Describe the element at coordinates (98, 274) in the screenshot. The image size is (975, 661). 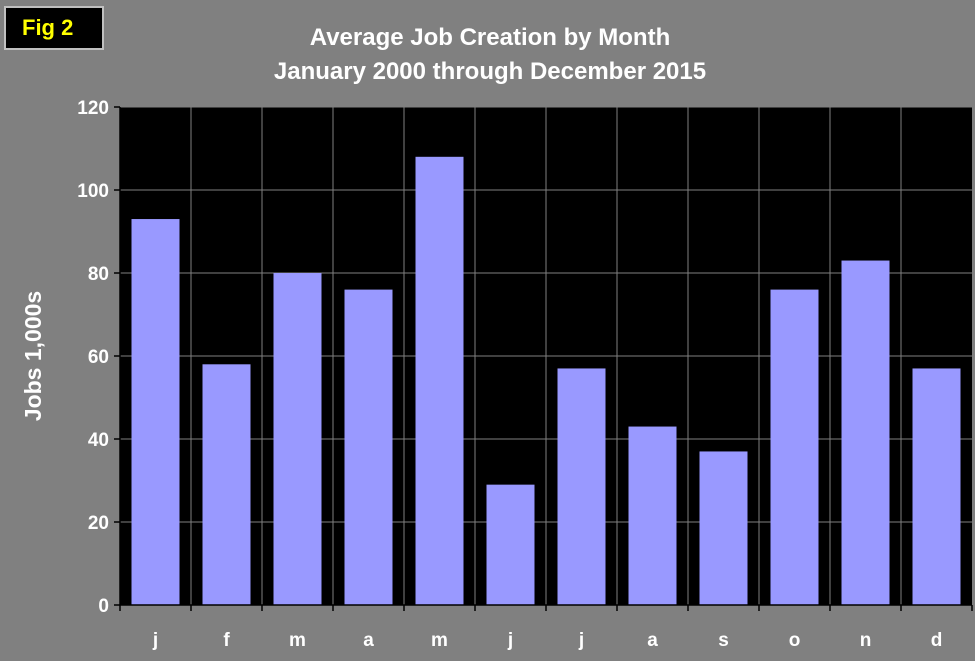
I see `y-tick-label: 80` at that location.